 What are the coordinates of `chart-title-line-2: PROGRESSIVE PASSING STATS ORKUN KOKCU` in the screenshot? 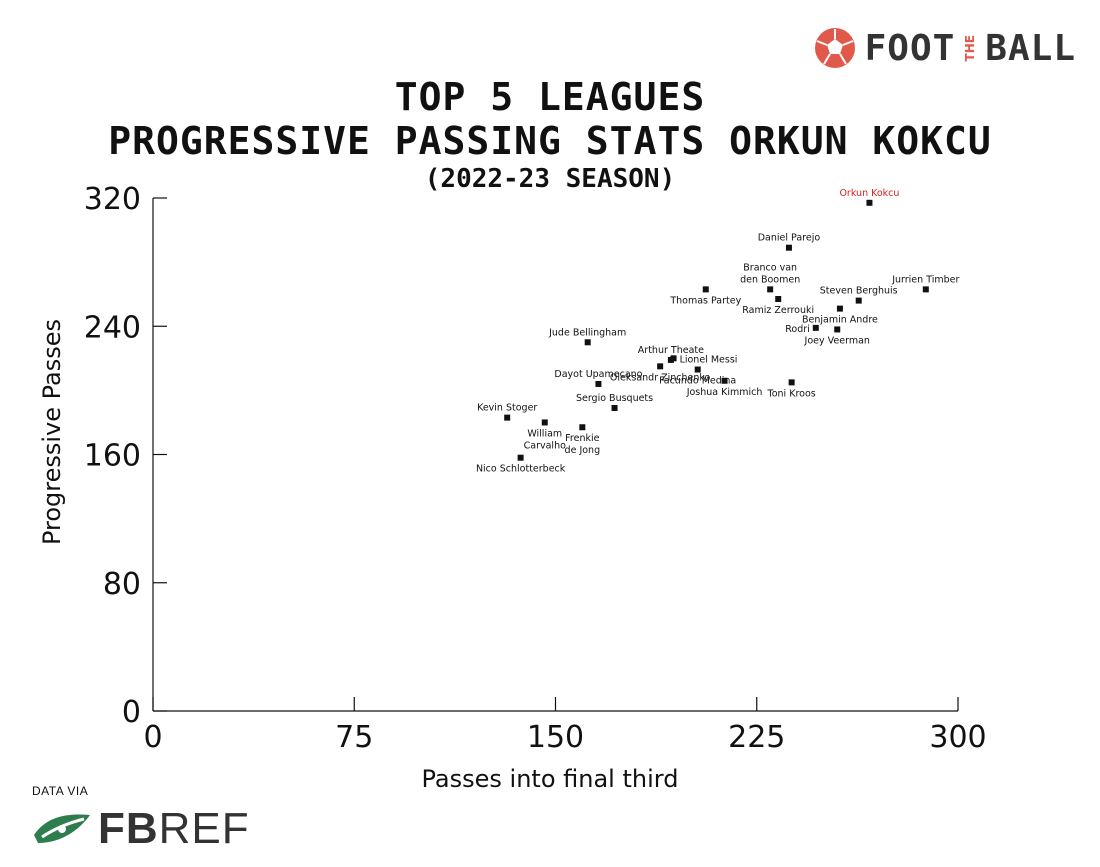 It's located at (550, 141).